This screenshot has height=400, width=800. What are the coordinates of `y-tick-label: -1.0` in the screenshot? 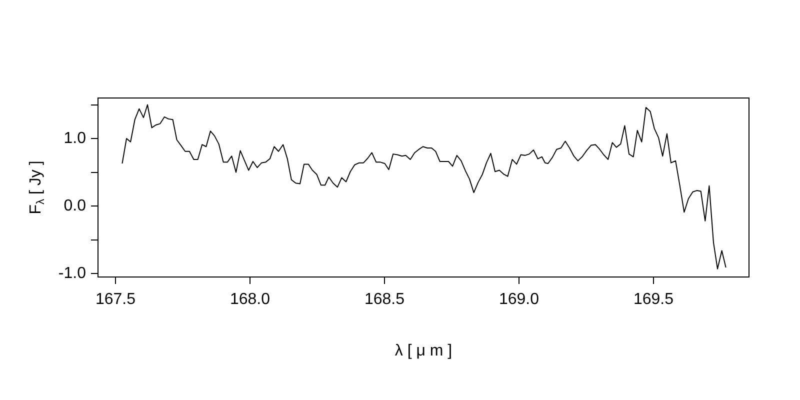 It's located at (72, 273).